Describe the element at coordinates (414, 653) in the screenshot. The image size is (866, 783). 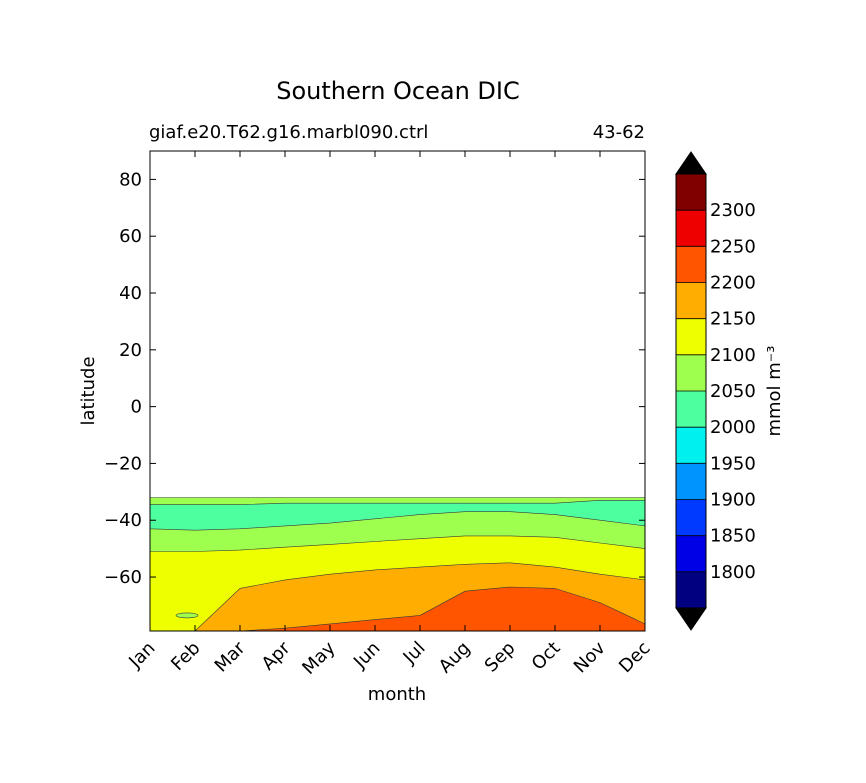
I see `x-tick-label: Jul` at that location.